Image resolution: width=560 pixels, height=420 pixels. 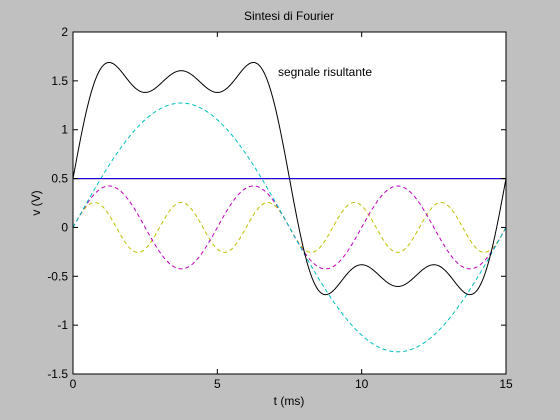 What do you see at coordinates (59, 81) in the screenshot?
I see `y-tick-label: 1.5` at bounding box center [59, 81].